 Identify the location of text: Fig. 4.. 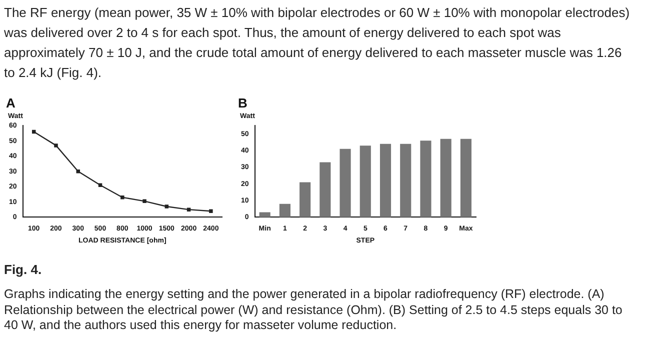
(23, 269).